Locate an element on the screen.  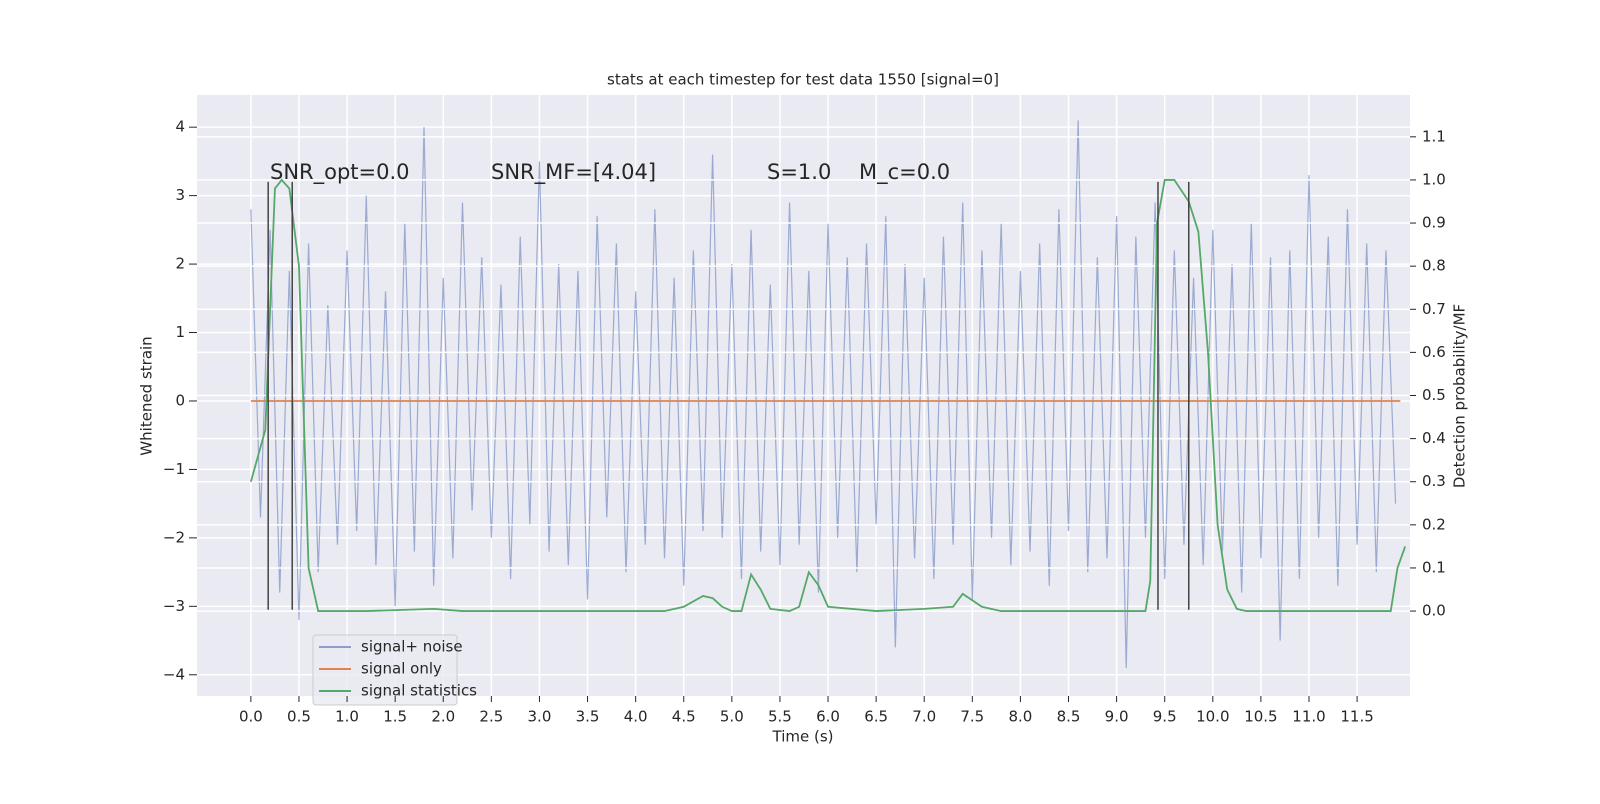
x-axis-label: Time (s) is located at coordinates (803, 737).